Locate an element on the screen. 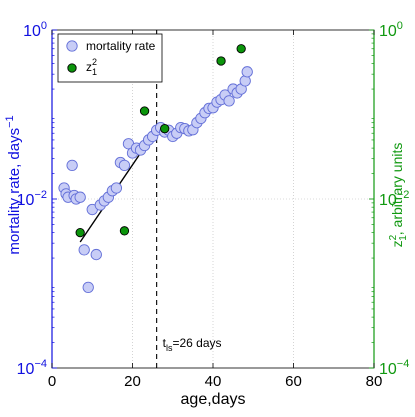 Image resolution: width=415 pixels, height=417 pixels. y-axis-label-right: z21, arbitrary units is located at coordinates (398, 195).